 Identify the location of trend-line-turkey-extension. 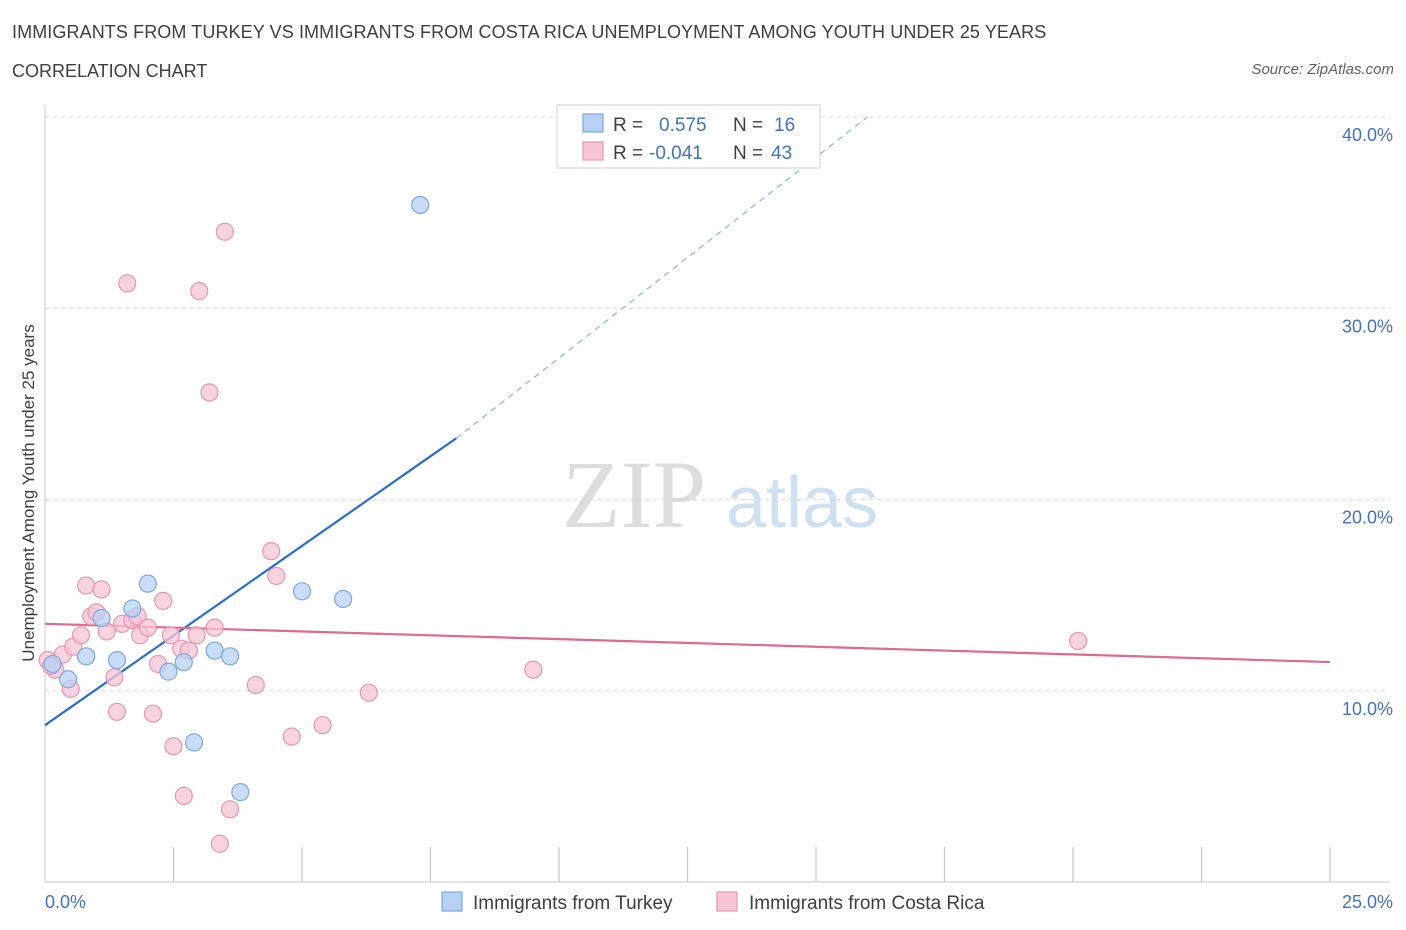
(661, 277).